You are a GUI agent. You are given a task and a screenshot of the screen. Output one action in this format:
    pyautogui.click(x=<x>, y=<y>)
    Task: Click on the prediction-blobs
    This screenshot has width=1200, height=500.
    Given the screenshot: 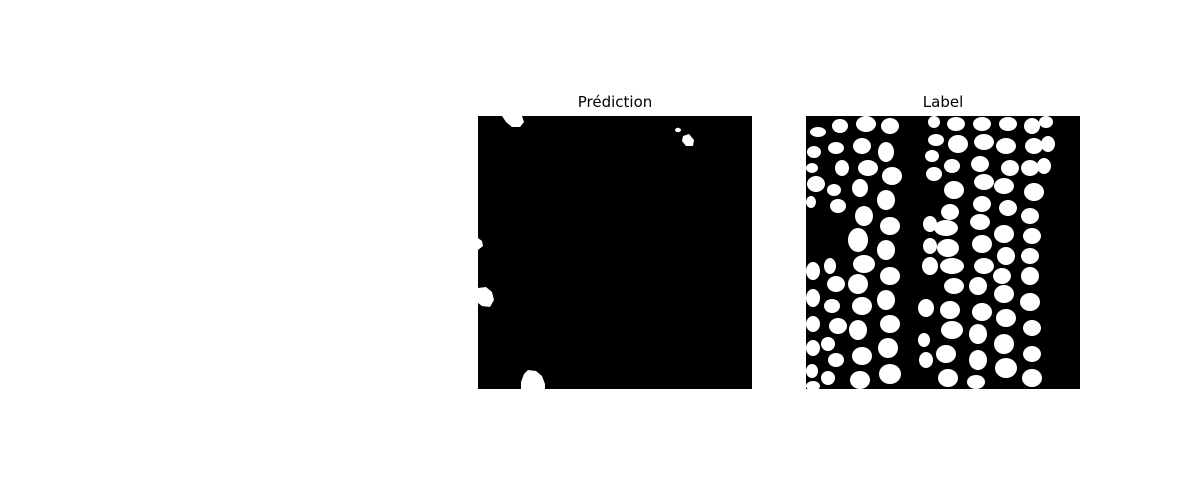 What is the action you would take?
    pyautogui.click(x=586, y=252)
    